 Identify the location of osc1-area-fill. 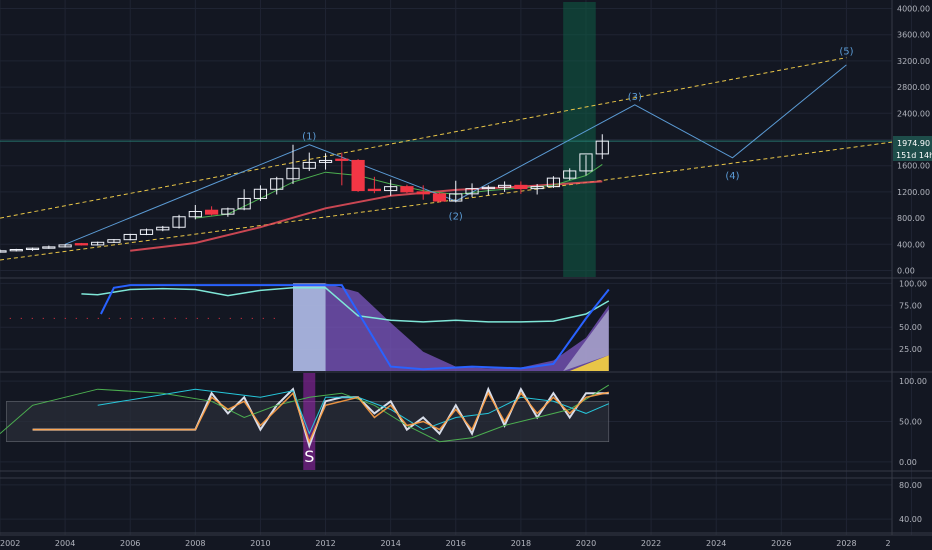
(450, 327).